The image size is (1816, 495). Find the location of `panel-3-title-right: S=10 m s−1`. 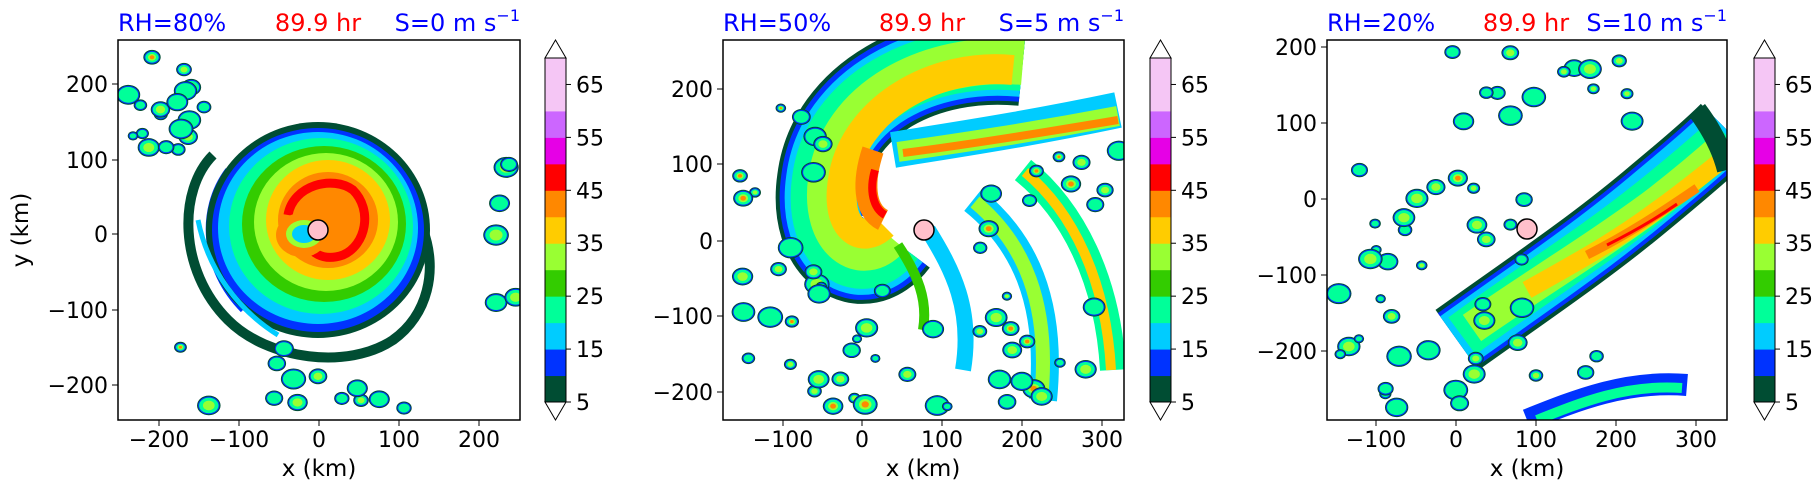

panel-3-title-right: S=10 m s−1 is located at coordinates (1656, 21).